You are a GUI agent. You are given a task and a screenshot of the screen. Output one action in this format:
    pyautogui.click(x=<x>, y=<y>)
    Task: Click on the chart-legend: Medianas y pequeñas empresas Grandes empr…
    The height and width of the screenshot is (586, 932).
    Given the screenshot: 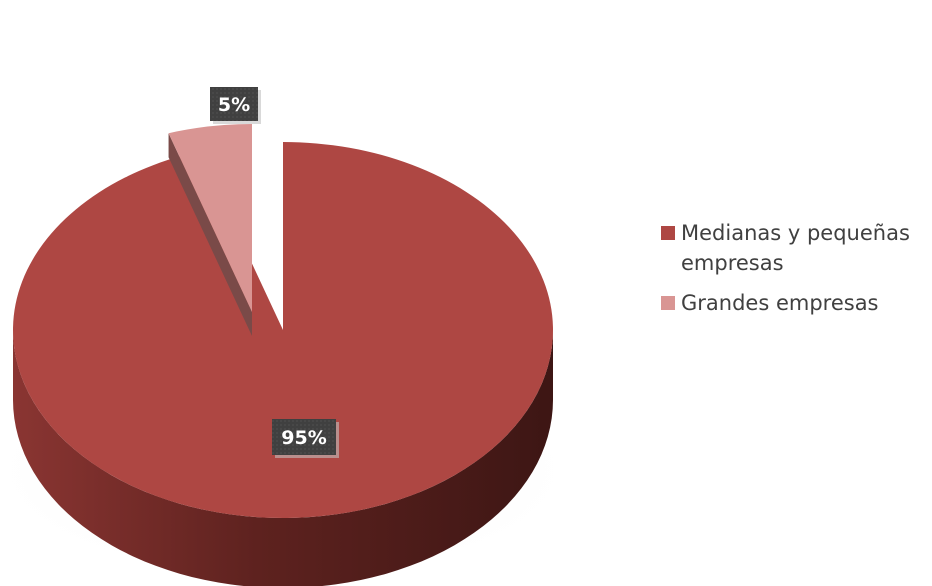 What is the action you would take?
    pyautogui.click(x=796, y=273)
    